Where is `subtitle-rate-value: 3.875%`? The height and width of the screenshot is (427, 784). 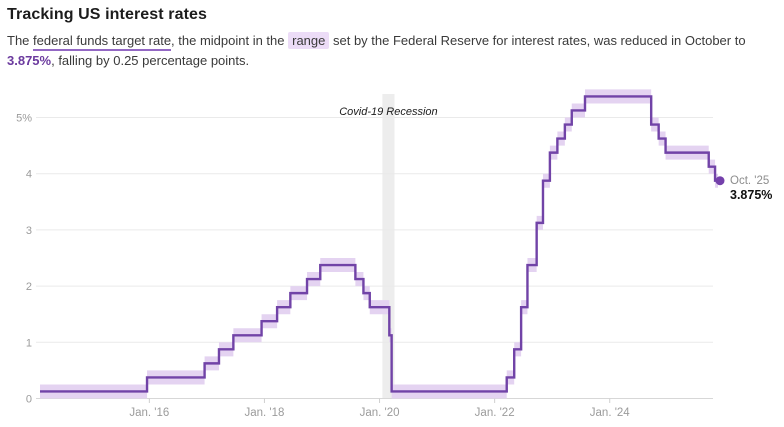 subtitle-rate-value: 3.875% is located at coordinates (29, 60).